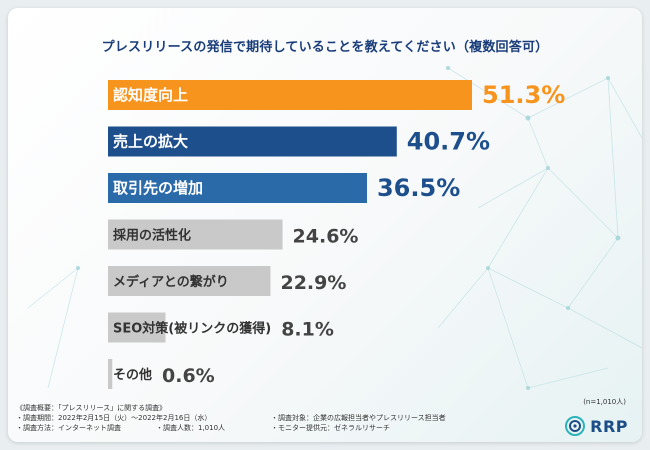 The height and width of the screenshot is (450, 650). I want to click on value-label-1: 51.3%, so click(523, 95).